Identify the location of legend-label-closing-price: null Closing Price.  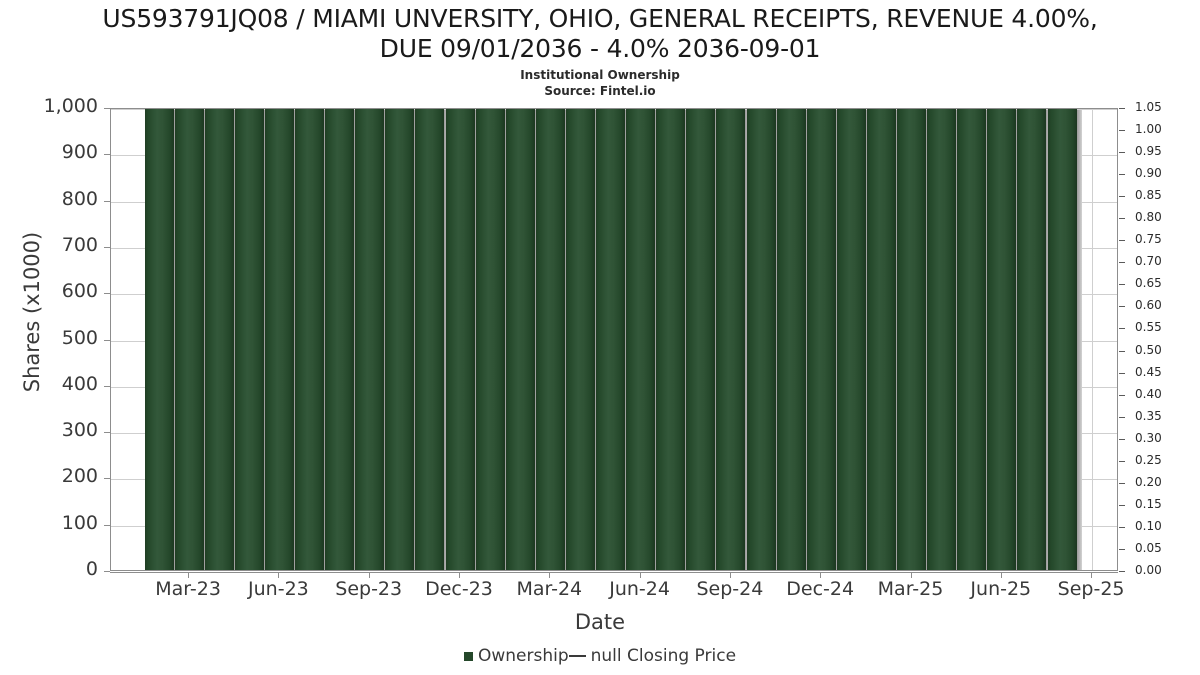
(663, 656).